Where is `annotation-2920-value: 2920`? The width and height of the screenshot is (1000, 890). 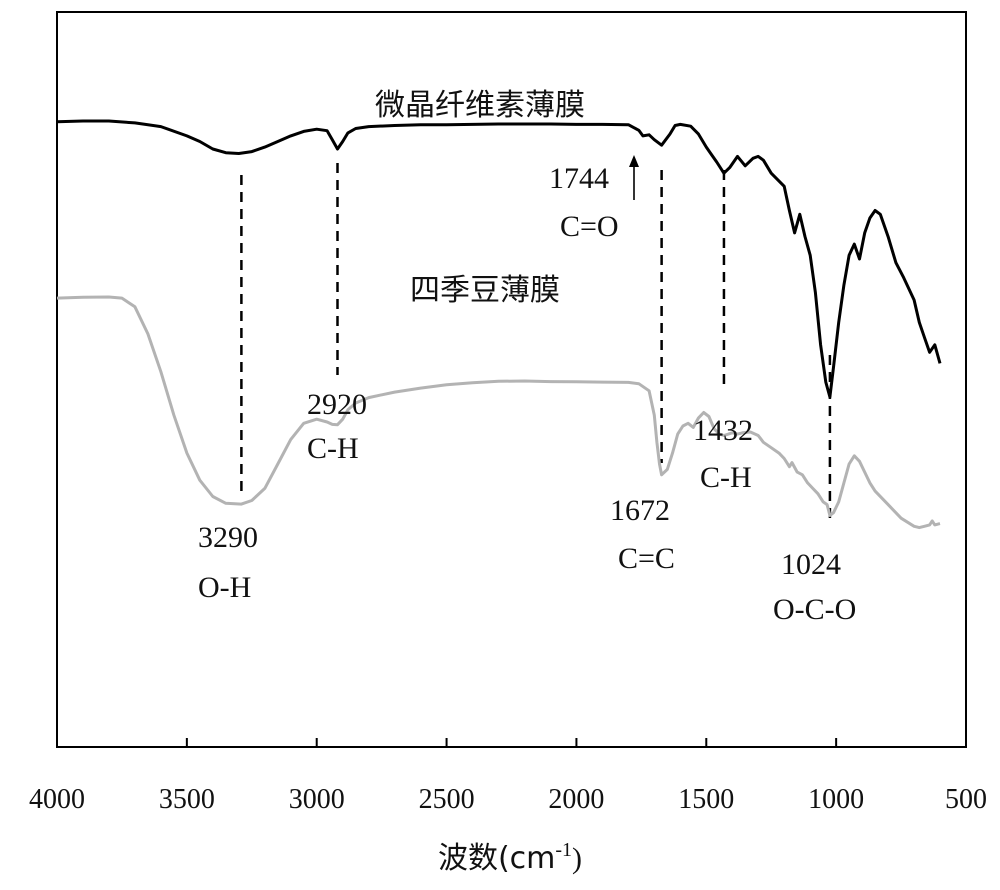
annotation-2920-value: 2920 is located at coordinates (337, 404).